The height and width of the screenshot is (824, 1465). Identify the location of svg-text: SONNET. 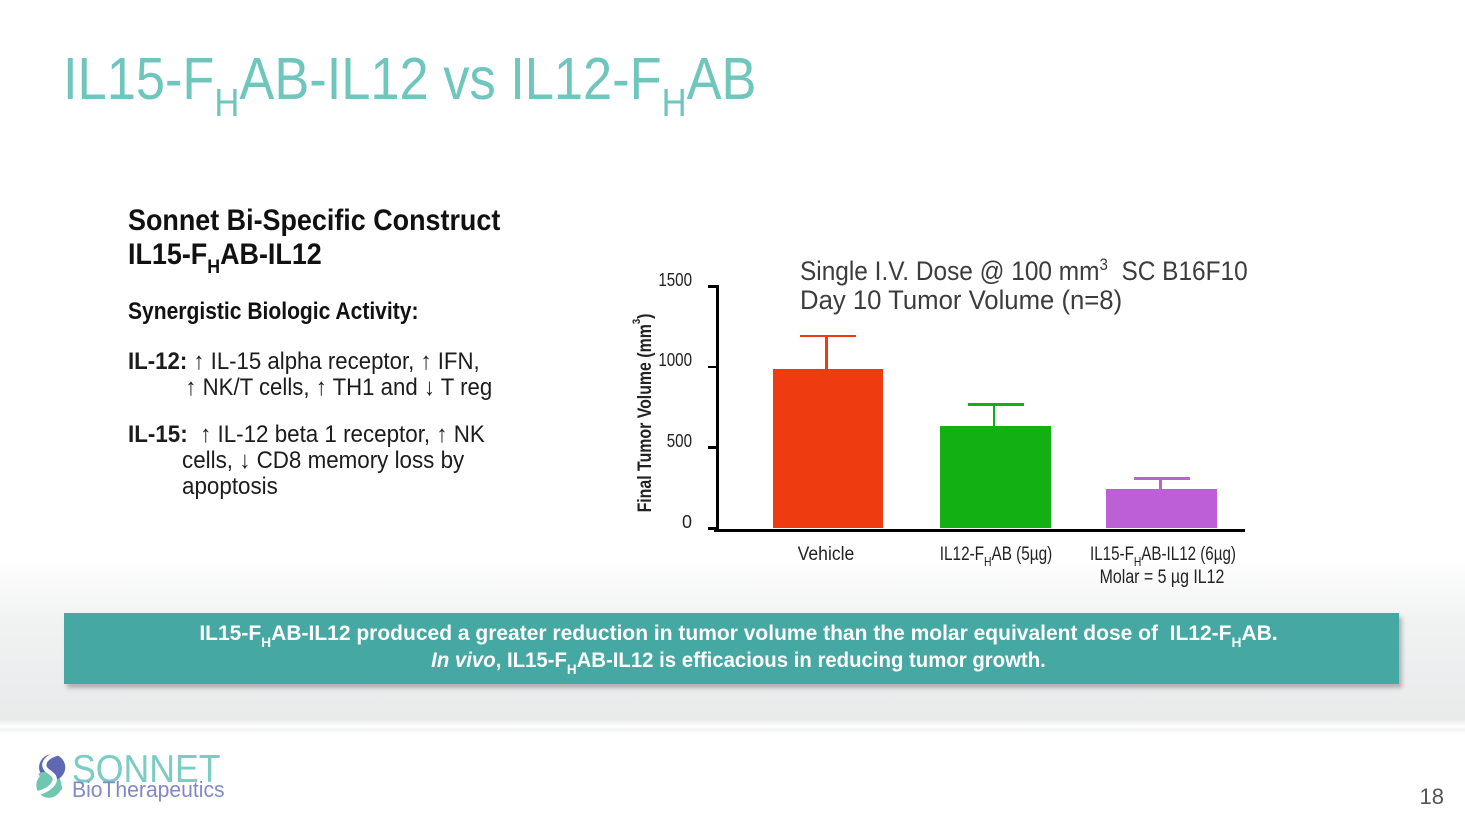
(146, 769).